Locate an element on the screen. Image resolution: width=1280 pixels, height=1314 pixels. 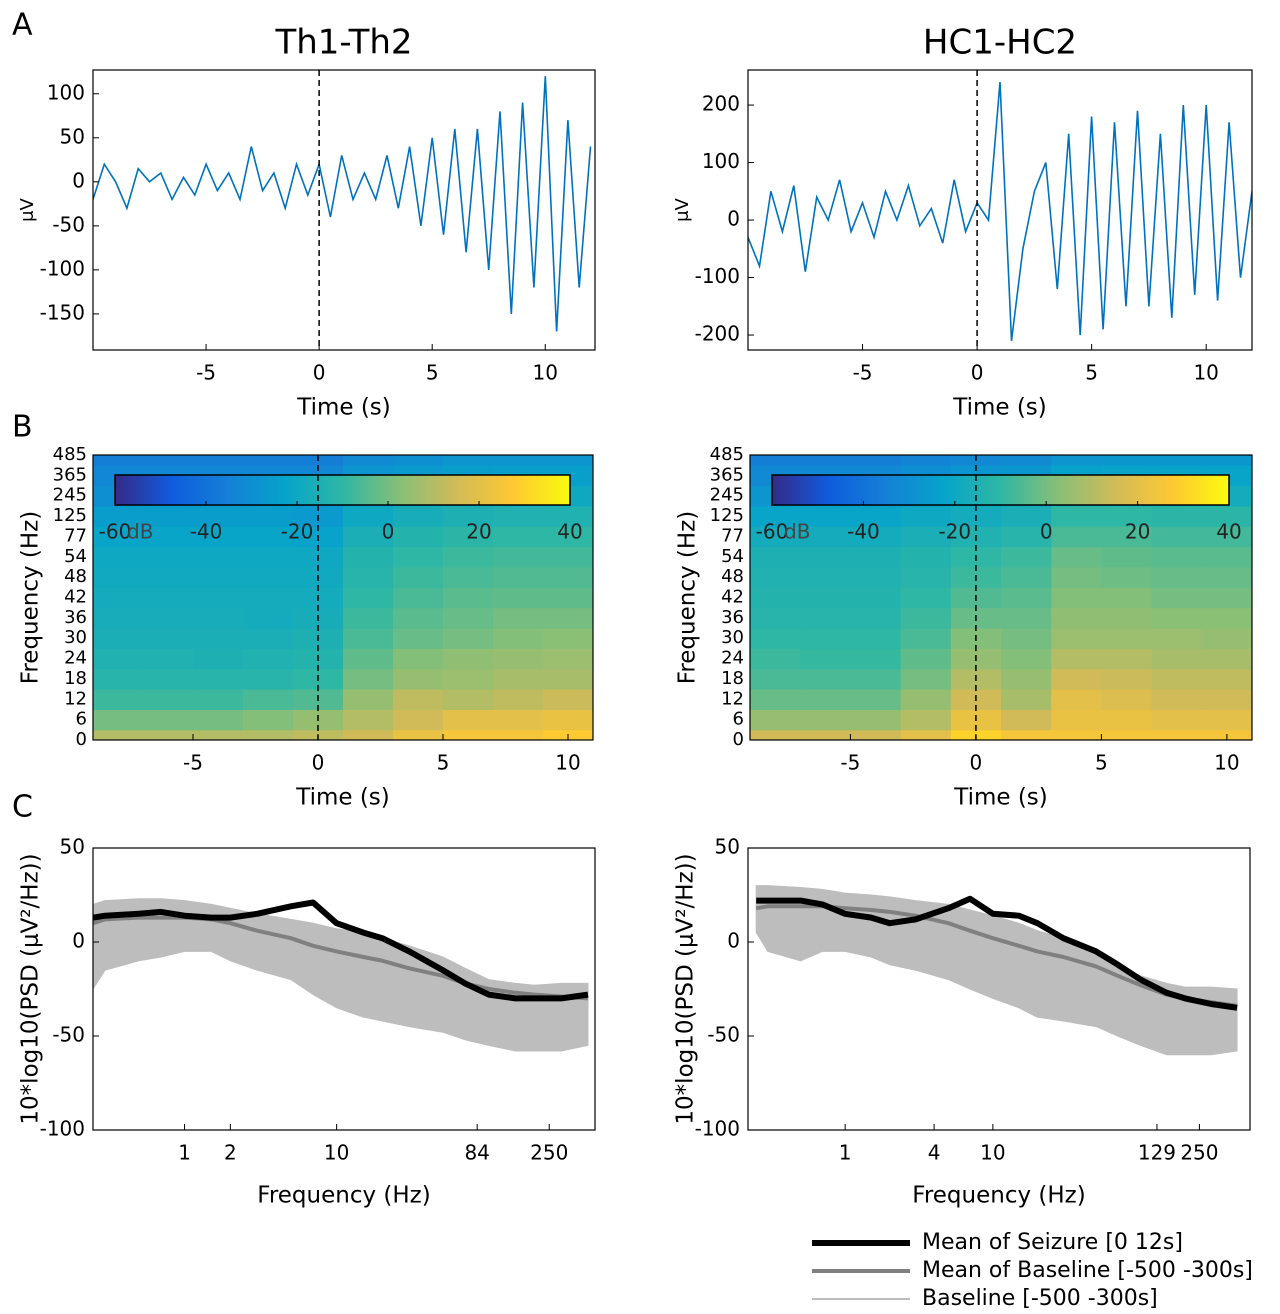
x-tick-label: 4 is located at coordinates (934, 1153).